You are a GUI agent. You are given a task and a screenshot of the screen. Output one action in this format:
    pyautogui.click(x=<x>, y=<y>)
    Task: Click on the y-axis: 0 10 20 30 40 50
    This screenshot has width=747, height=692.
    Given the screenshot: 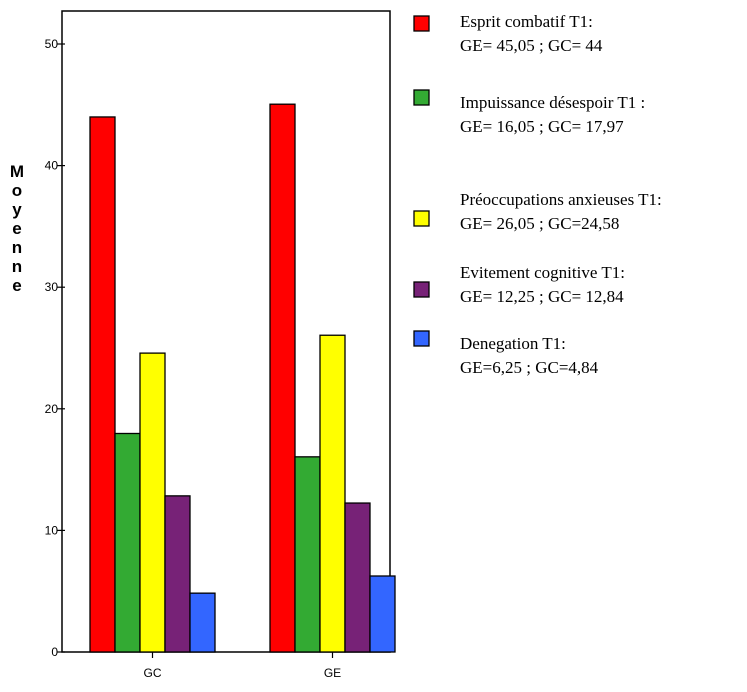 What is the action you would take?
    pyautogui.click(x=55, y=348)
    